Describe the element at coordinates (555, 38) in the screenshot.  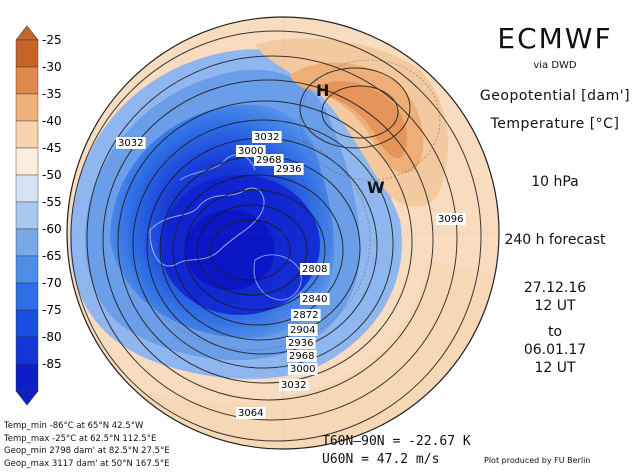
I see `model-title: ECMWF` at that location.